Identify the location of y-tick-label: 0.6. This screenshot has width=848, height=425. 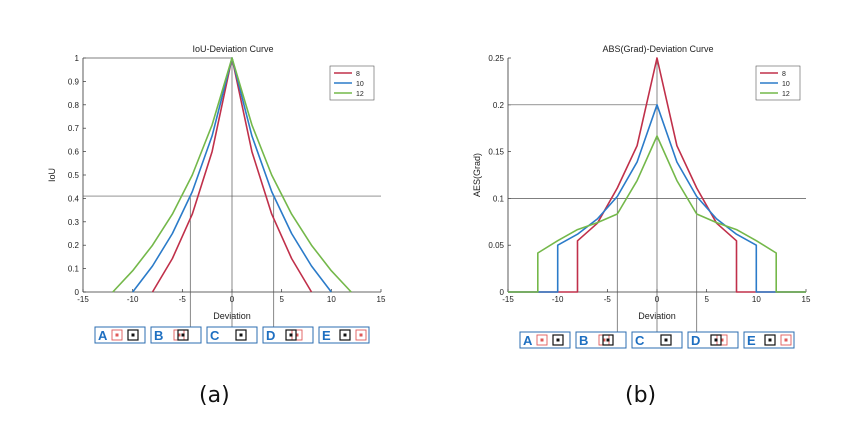
(74, 152).